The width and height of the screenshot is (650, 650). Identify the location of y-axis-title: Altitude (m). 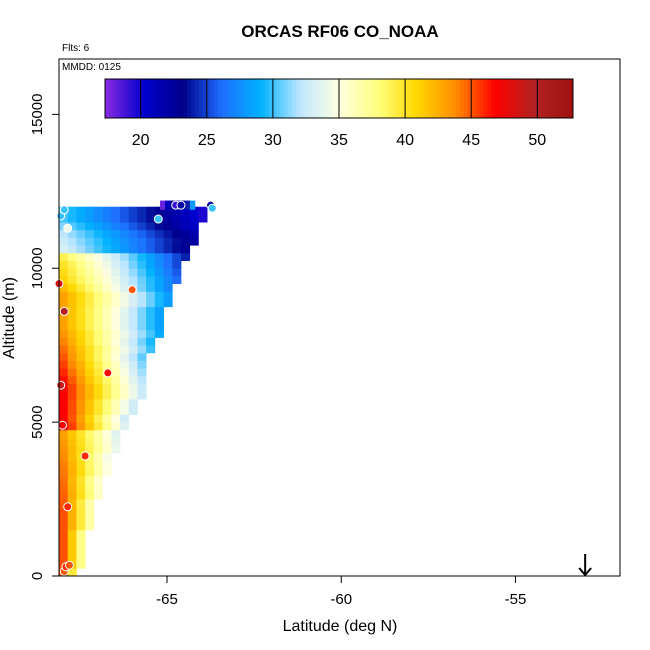
(9, 318).